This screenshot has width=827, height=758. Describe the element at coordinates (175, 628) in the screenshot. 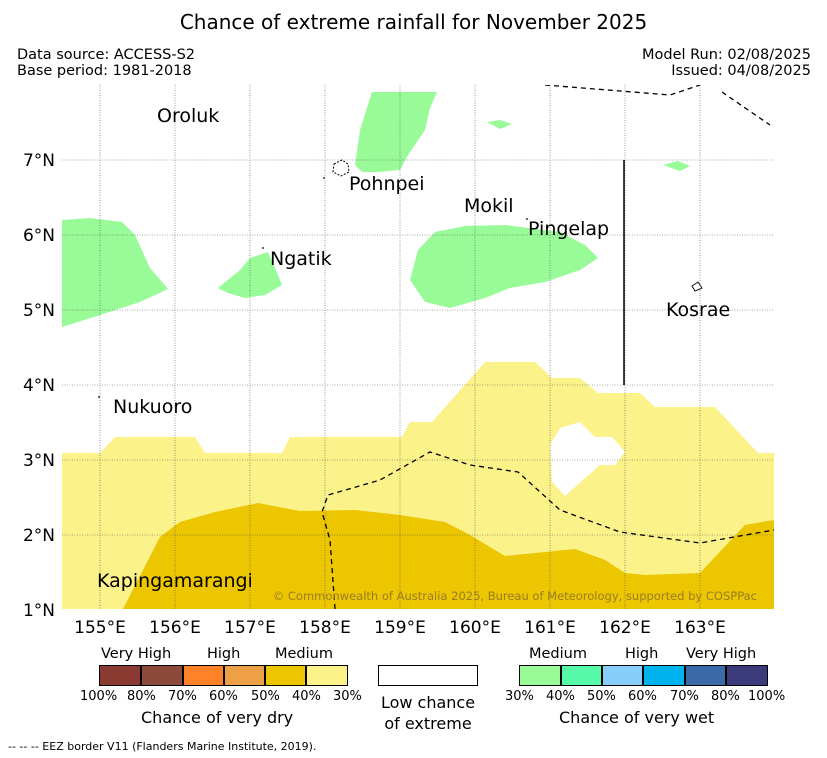

I see `lon-tick: 156°E` at that location.